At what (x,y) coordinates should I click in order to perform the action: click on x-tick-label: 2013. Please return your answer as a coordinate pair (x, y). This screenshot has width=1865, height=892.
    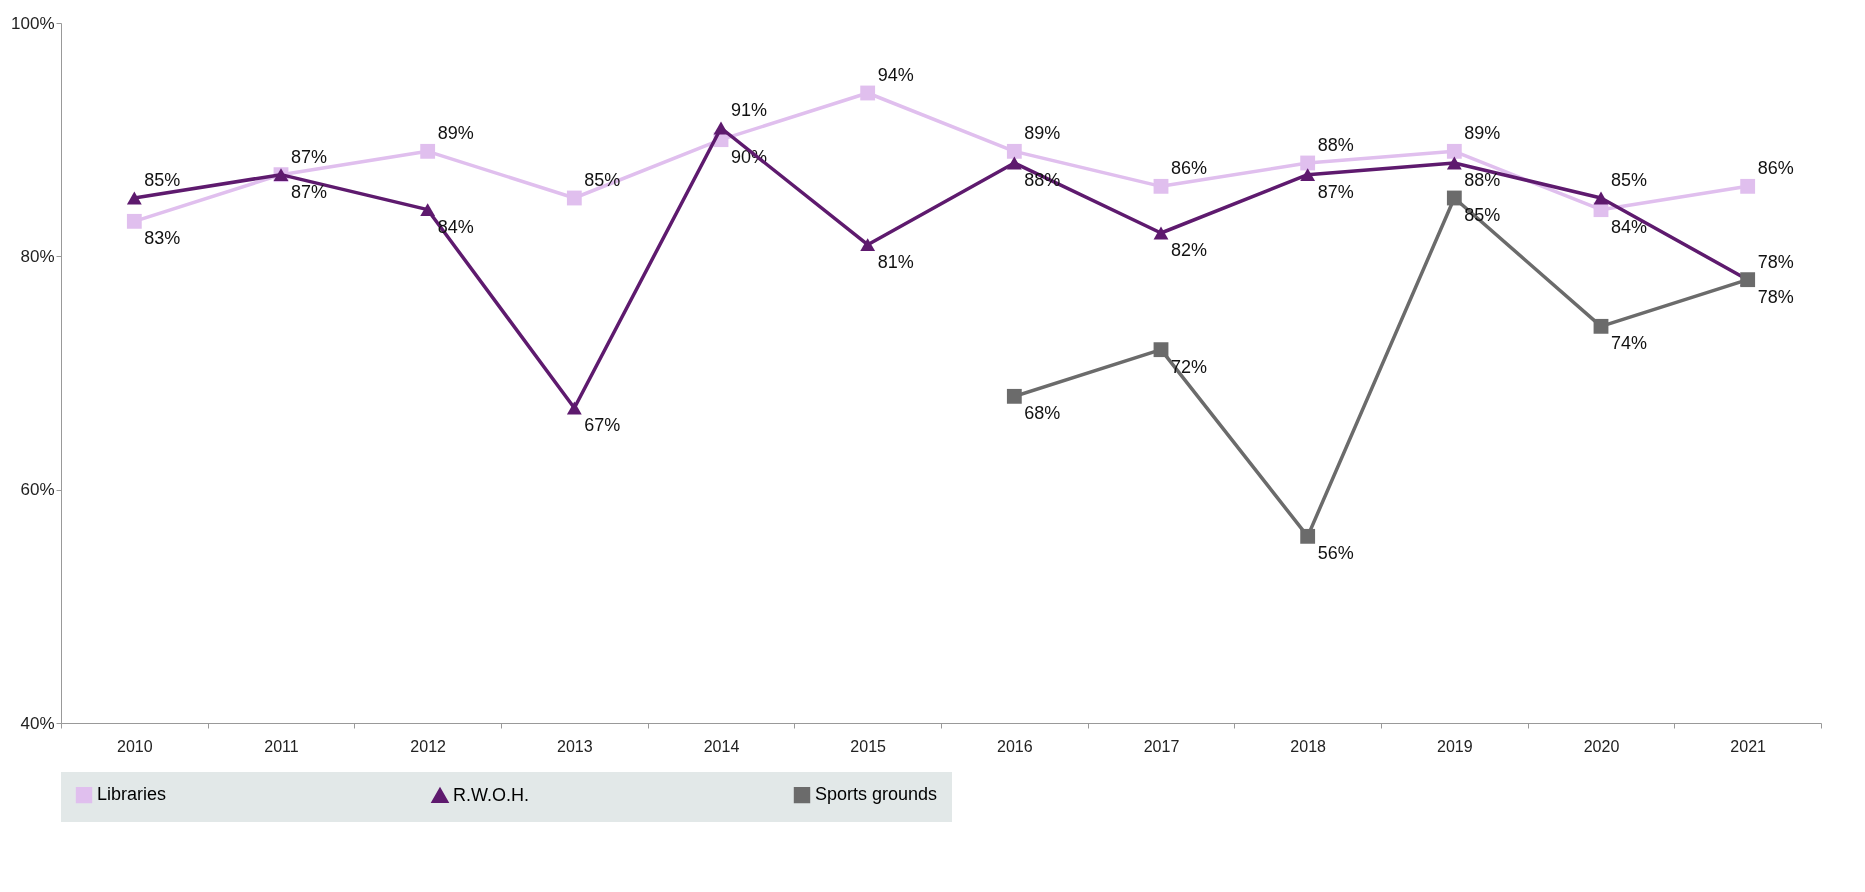
    Looking at the image, I should click on (575, 746).